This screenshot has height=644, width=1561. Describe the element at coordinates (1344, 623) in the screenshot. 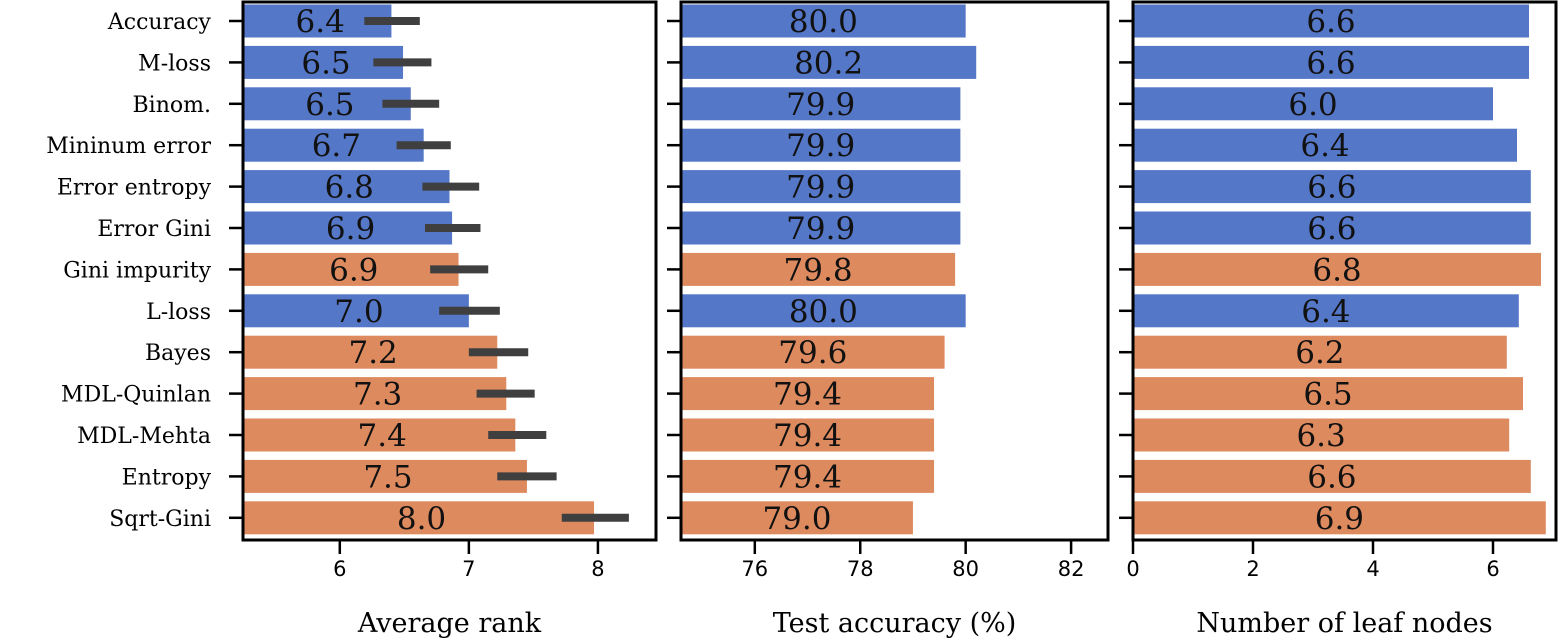

I see `x-axis-label: Number of leaf nodes` at that location.